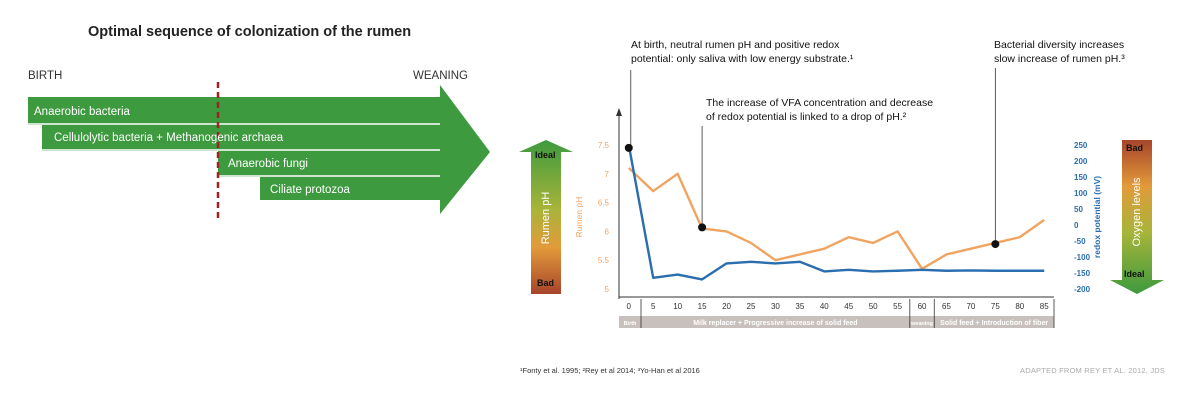 This screenshot has height=404, width=1190. Describe the element at coordinates (1076, 225) in the screenshot. I see `right-tick-label-5: 0` at that location.